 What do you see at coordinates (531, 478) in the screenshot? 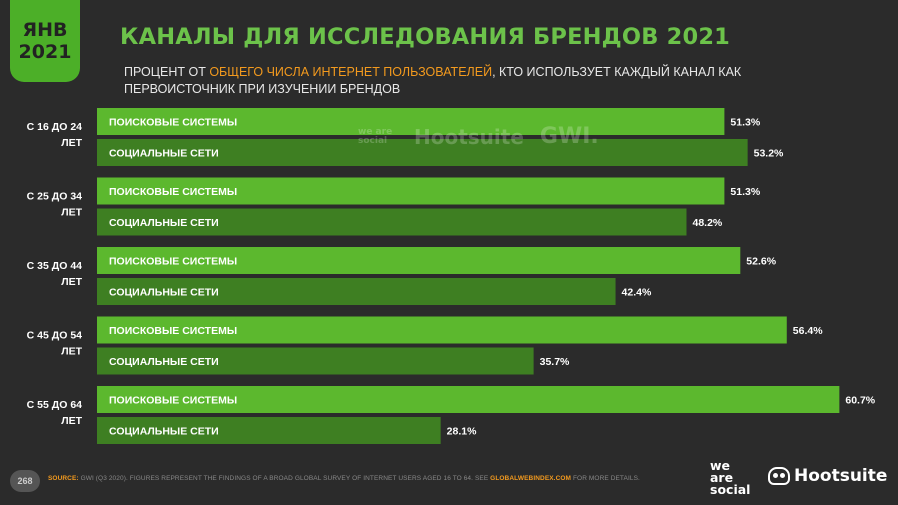
I see `source-link: GLOBALWEBINDEX.COM` at bounding box center [531, 478].